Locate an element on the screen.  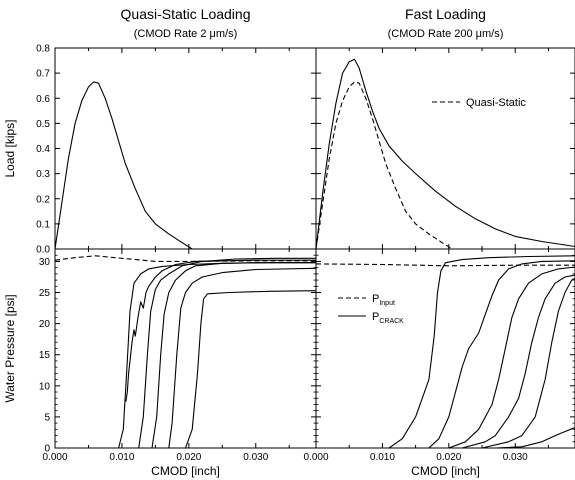
y-axis-title: Load [kips] is located at coordinates (10, 148).